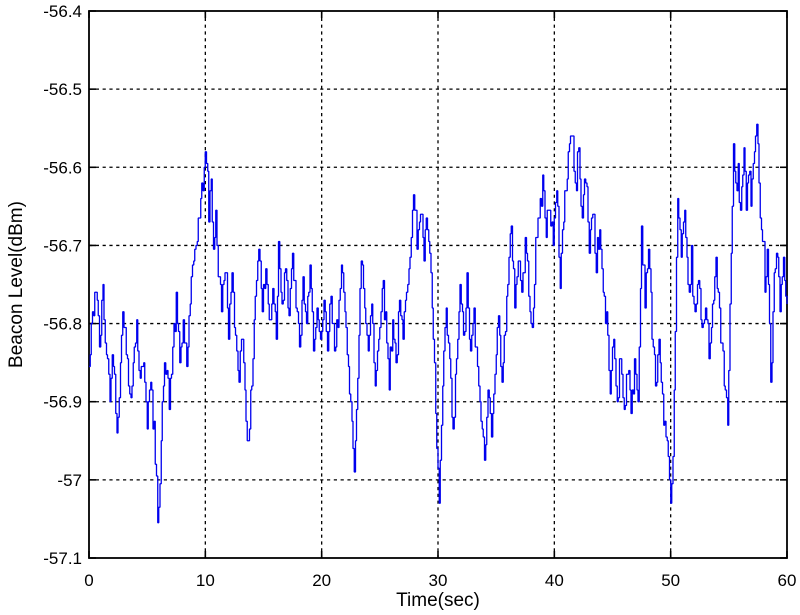 The height and width of the screenshot is (615, 800). Describe the element at coordinates (321, 580) in the screenshot. I see `x-tick-label: 20` at that location.